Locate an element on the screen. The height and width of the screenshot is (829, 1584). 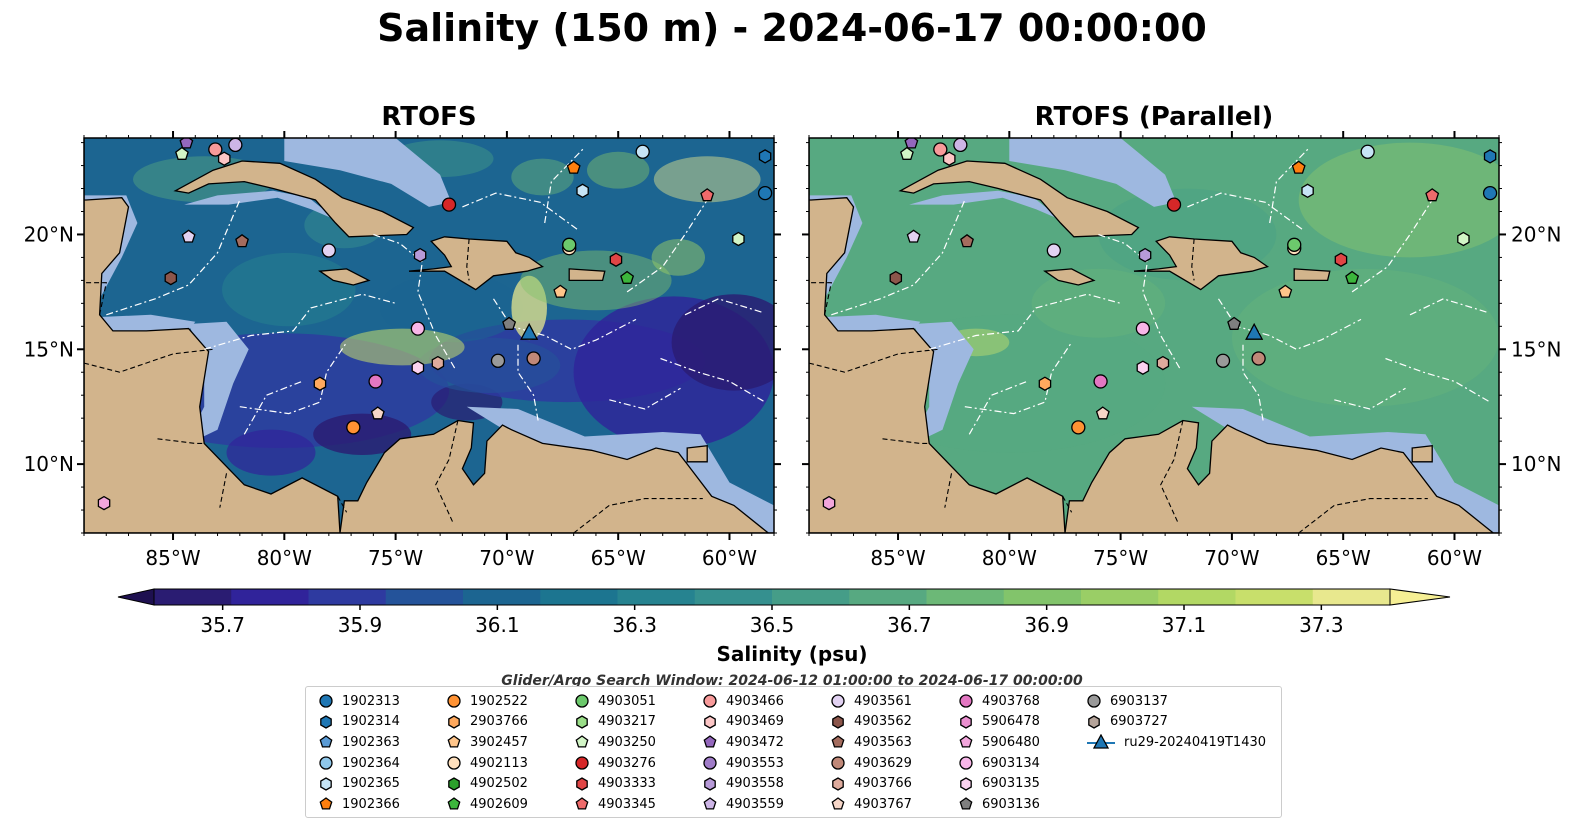
legend-entry: 4903768 is located at coordinates (999, 701).